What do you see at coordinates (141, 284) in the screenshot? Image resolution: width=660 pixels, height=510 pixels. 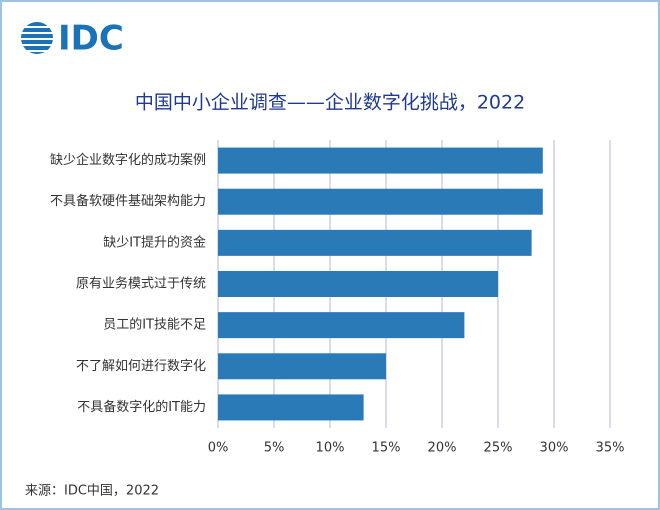 I see `y-tick-label: 原有业务模式过于传统` at bounding box center [141, 284].